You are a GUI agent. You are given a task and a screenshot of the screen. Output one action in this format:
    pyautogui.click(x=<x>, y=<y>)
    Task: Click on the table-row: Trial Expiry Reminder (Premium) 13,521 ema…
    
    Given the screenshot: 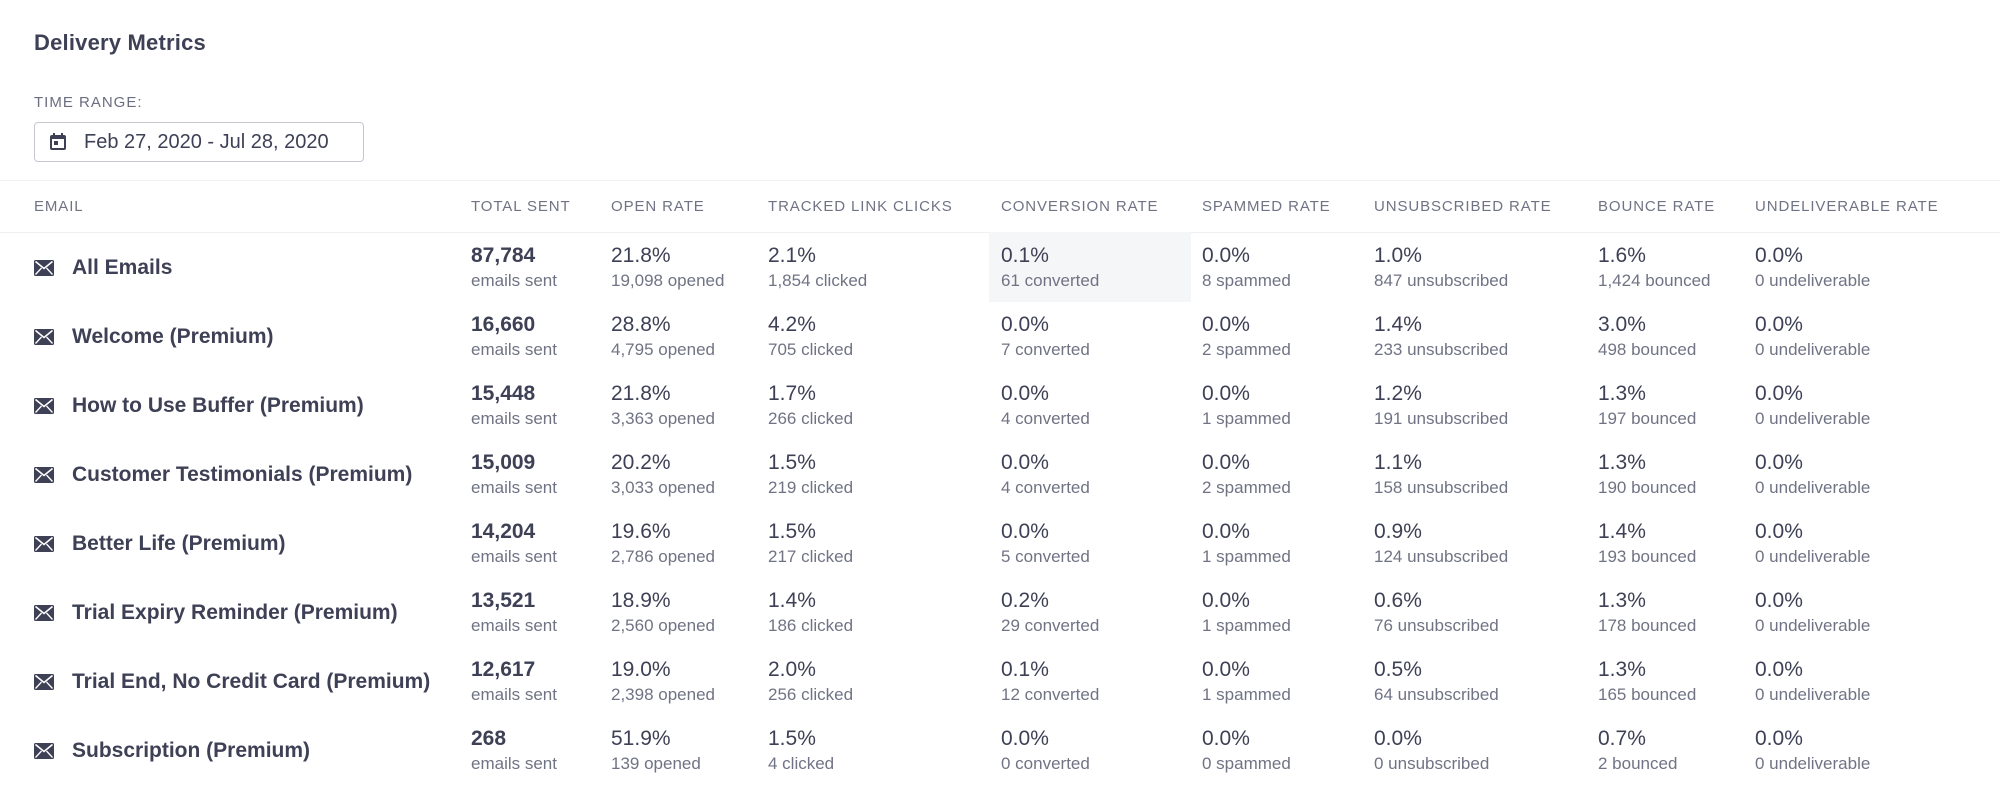 What is the action you would take?
    pyautogui.click(x=1000, y=612)
    